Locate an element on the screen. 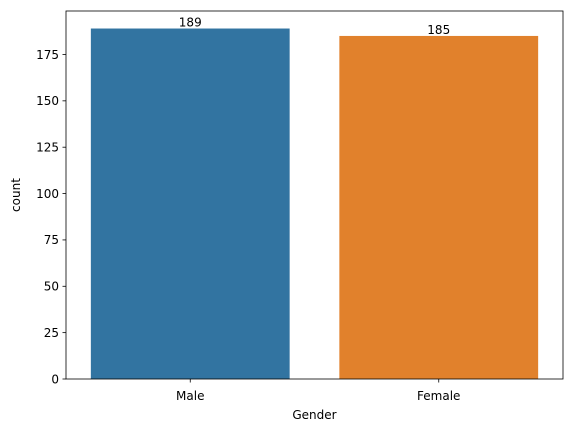  y-tick-label: 150 is located at coordinates (47, 101).